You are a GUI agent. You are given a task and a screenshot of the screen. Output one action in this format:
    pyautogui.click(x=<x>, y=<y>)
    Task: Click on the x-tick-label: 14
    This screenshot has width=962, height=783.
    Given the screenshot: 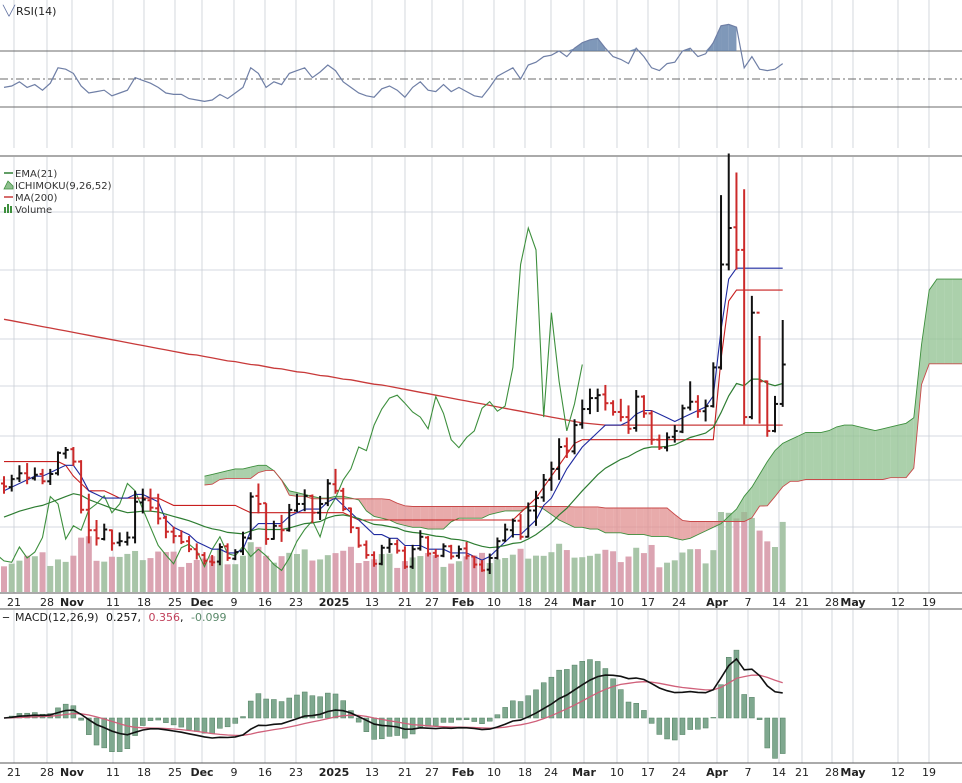 What is the action you would take?
    pyautogui.click(x=779, y=602)
    